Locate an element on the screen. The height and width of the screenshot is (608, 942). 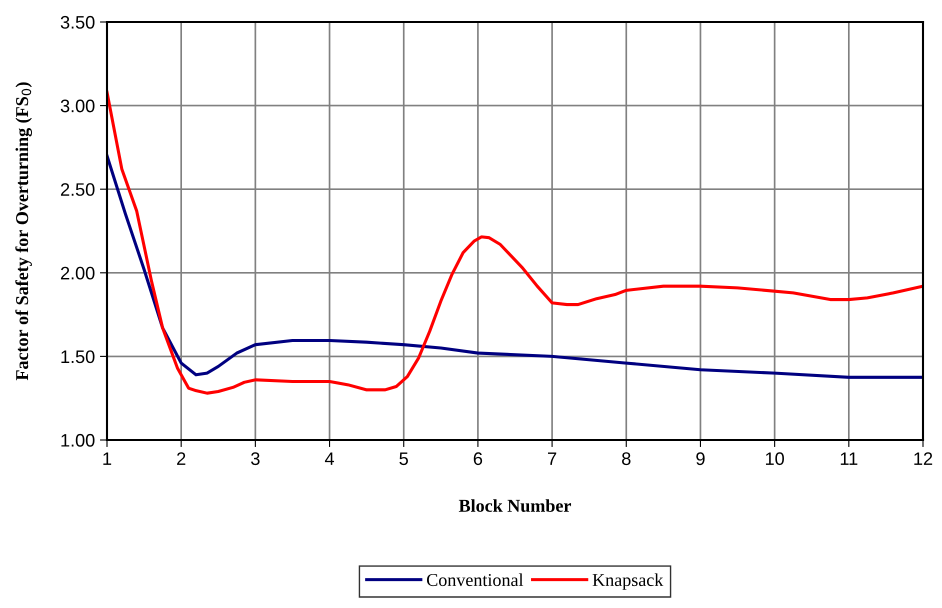
x-tick-label: 3 is located at coordinates (255, 459).